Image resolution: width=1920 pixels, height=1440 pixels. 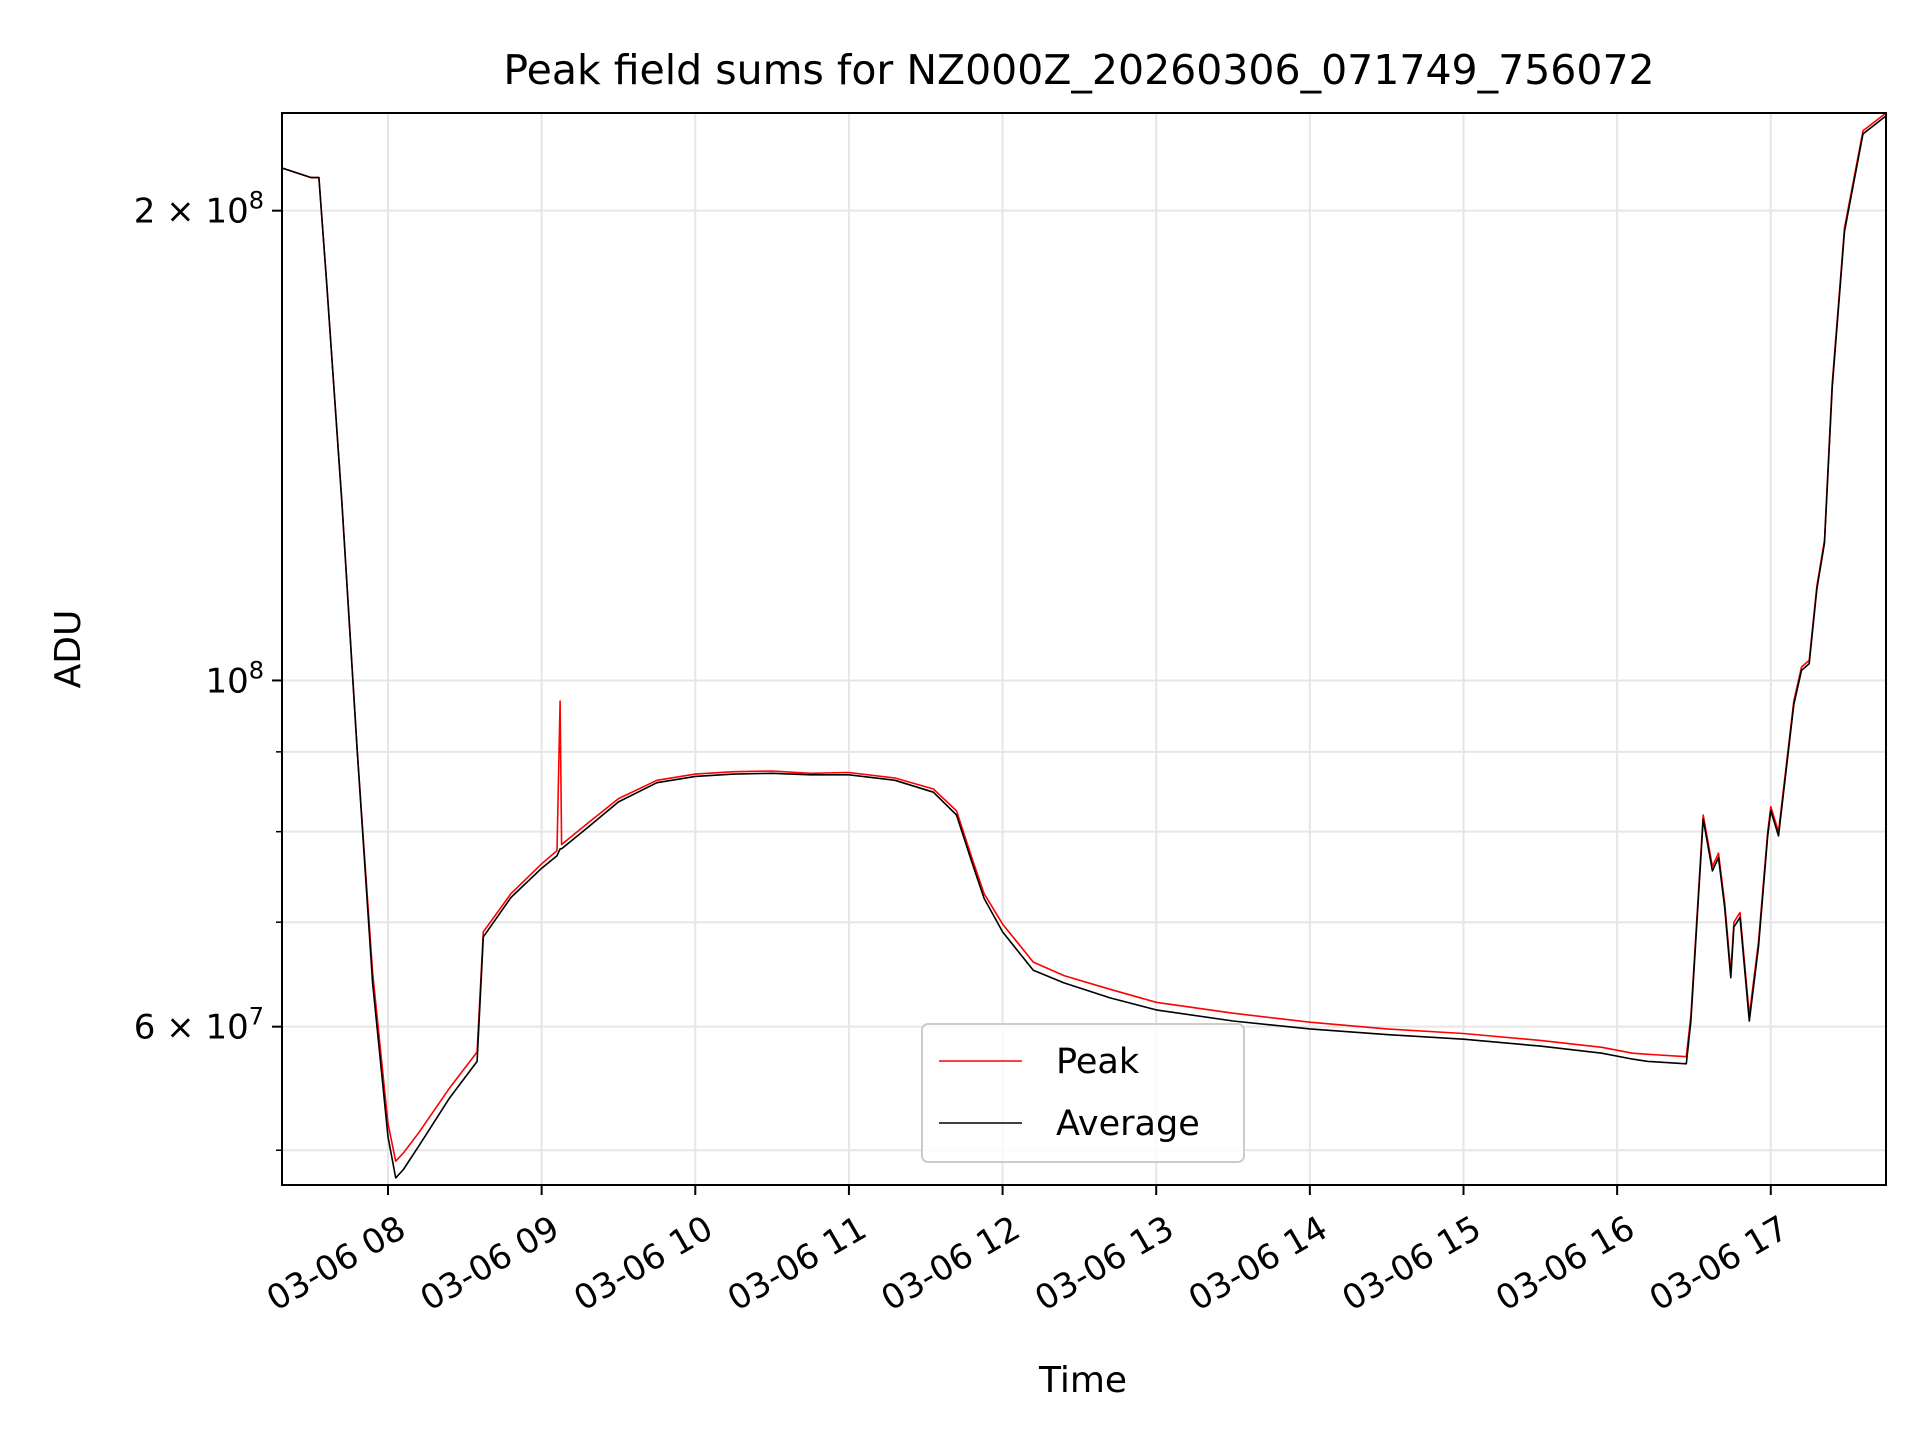 I want to click on legend-label-peak: Peak, so click(x=1098, y=1062).